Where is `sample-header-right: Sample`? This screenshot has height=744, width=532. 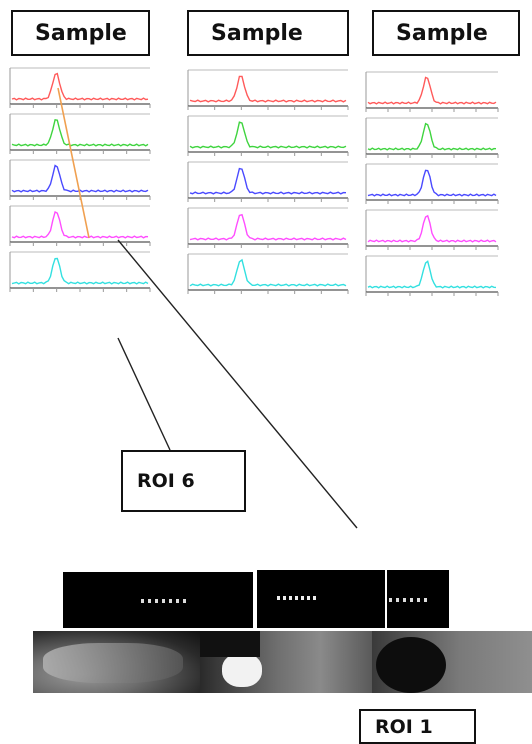 sample-header-right: Sample is located at coordinates (446, 33).